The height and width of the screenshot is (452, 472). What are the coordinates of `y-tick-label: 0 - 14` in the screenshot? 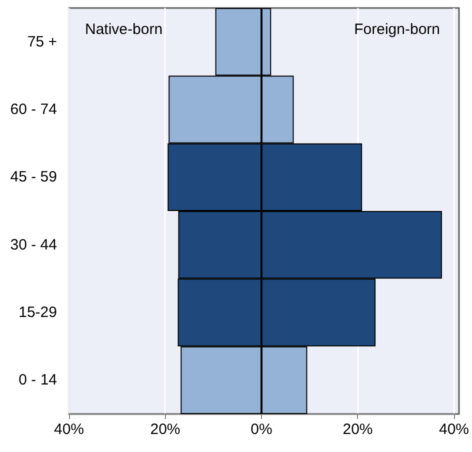 It's located at (37, 380).